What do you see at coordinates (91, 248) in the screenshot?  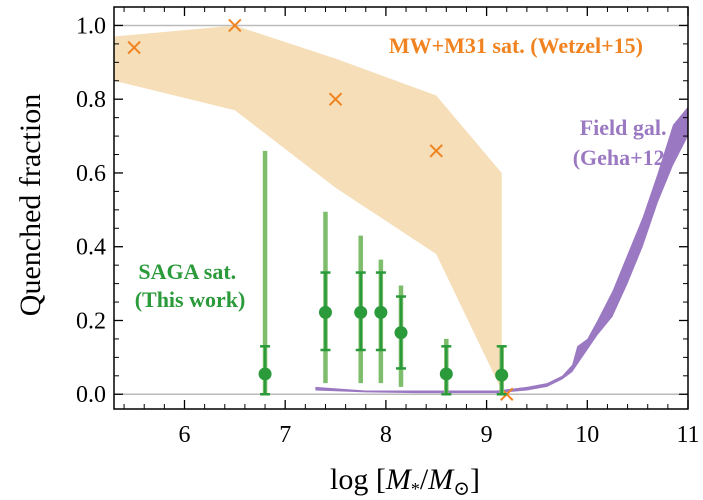 I see `y-tick-label-2: 0.4` at bounding box center [91, 248].